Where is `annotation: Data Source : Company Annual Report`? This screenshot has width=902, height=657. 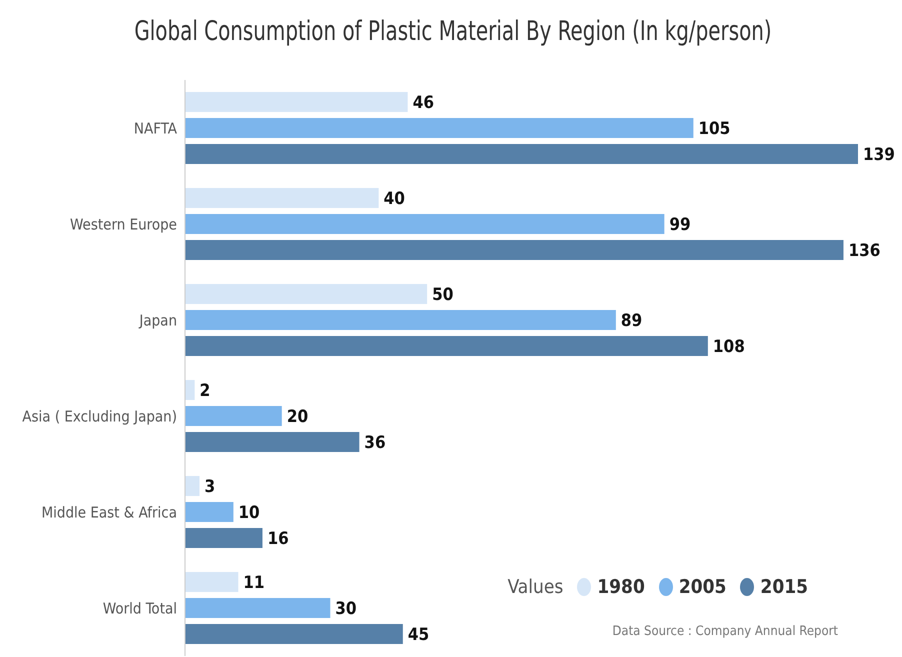 annotation: Data Source : Company Annual Report is located at coordinates (725, 631).